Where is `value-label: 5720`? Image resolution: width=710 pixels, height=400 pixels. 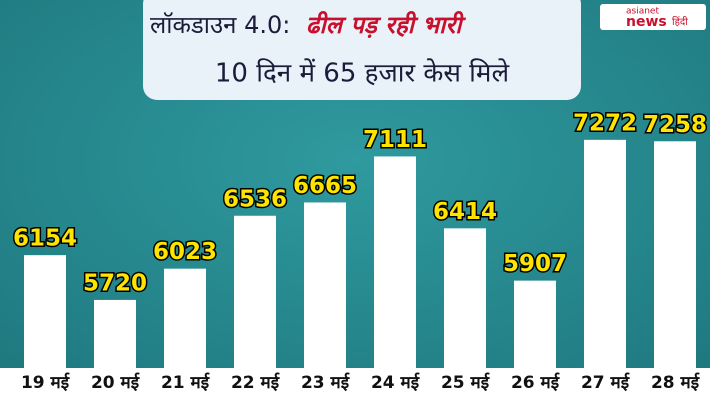
value-label: 5720 is located at coordinates (115, 283).